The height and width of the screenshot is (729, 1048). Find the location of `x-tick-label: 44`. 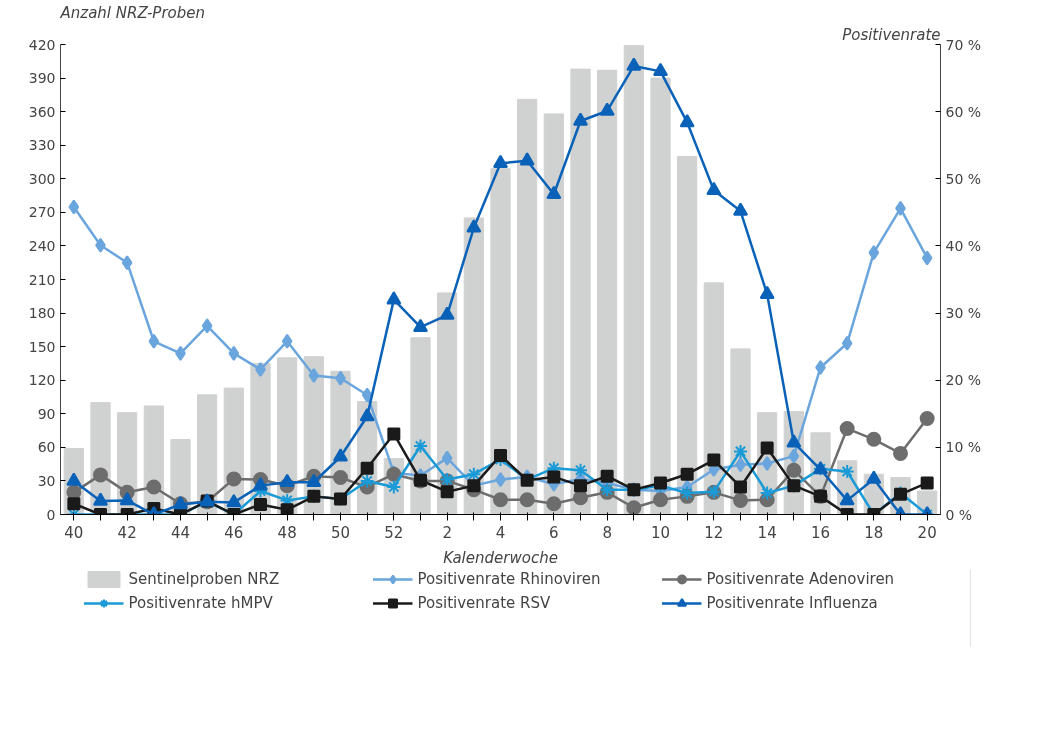

x-tick-label: 44 is located at coordinates (180, 532).